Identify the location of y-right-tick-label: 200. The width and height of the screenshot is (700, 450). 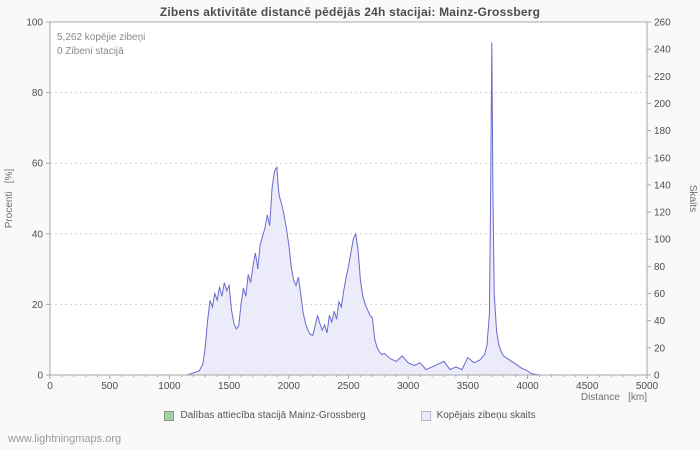
(662, 104).